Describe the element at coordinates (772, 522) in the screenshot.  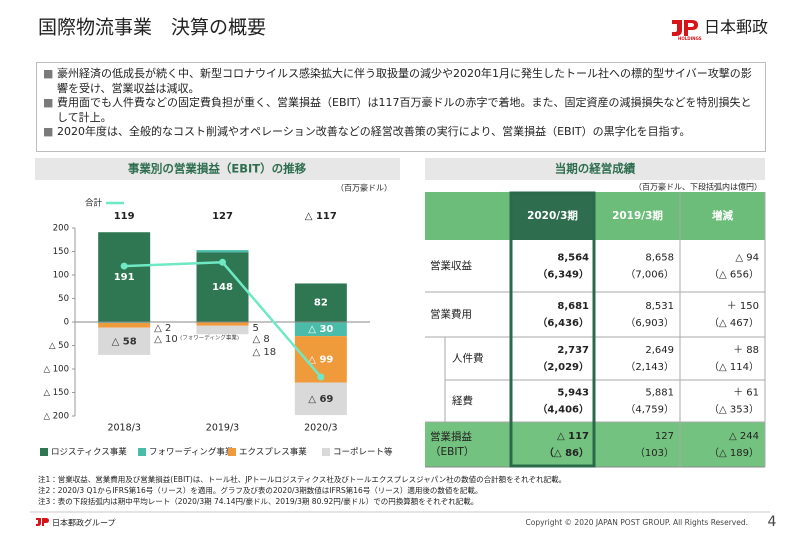
I see `page-number: 4` at that location.